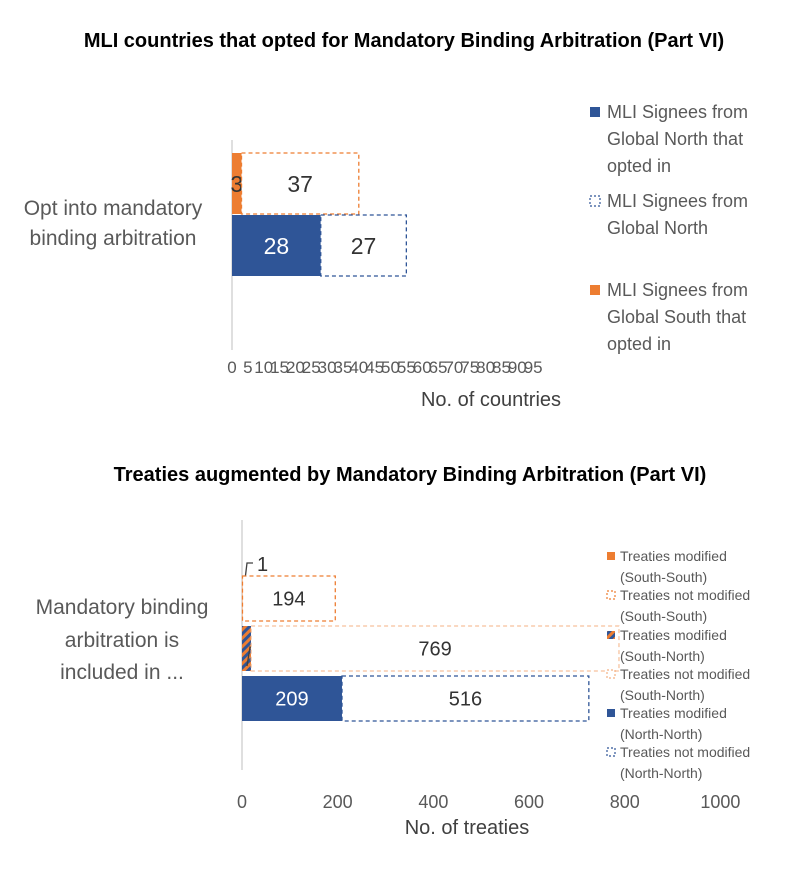 The image size is (792, 884). Describe the element at coordinates (358, 367) in the screenshot. I see `x-tick-label: 40` at that location.